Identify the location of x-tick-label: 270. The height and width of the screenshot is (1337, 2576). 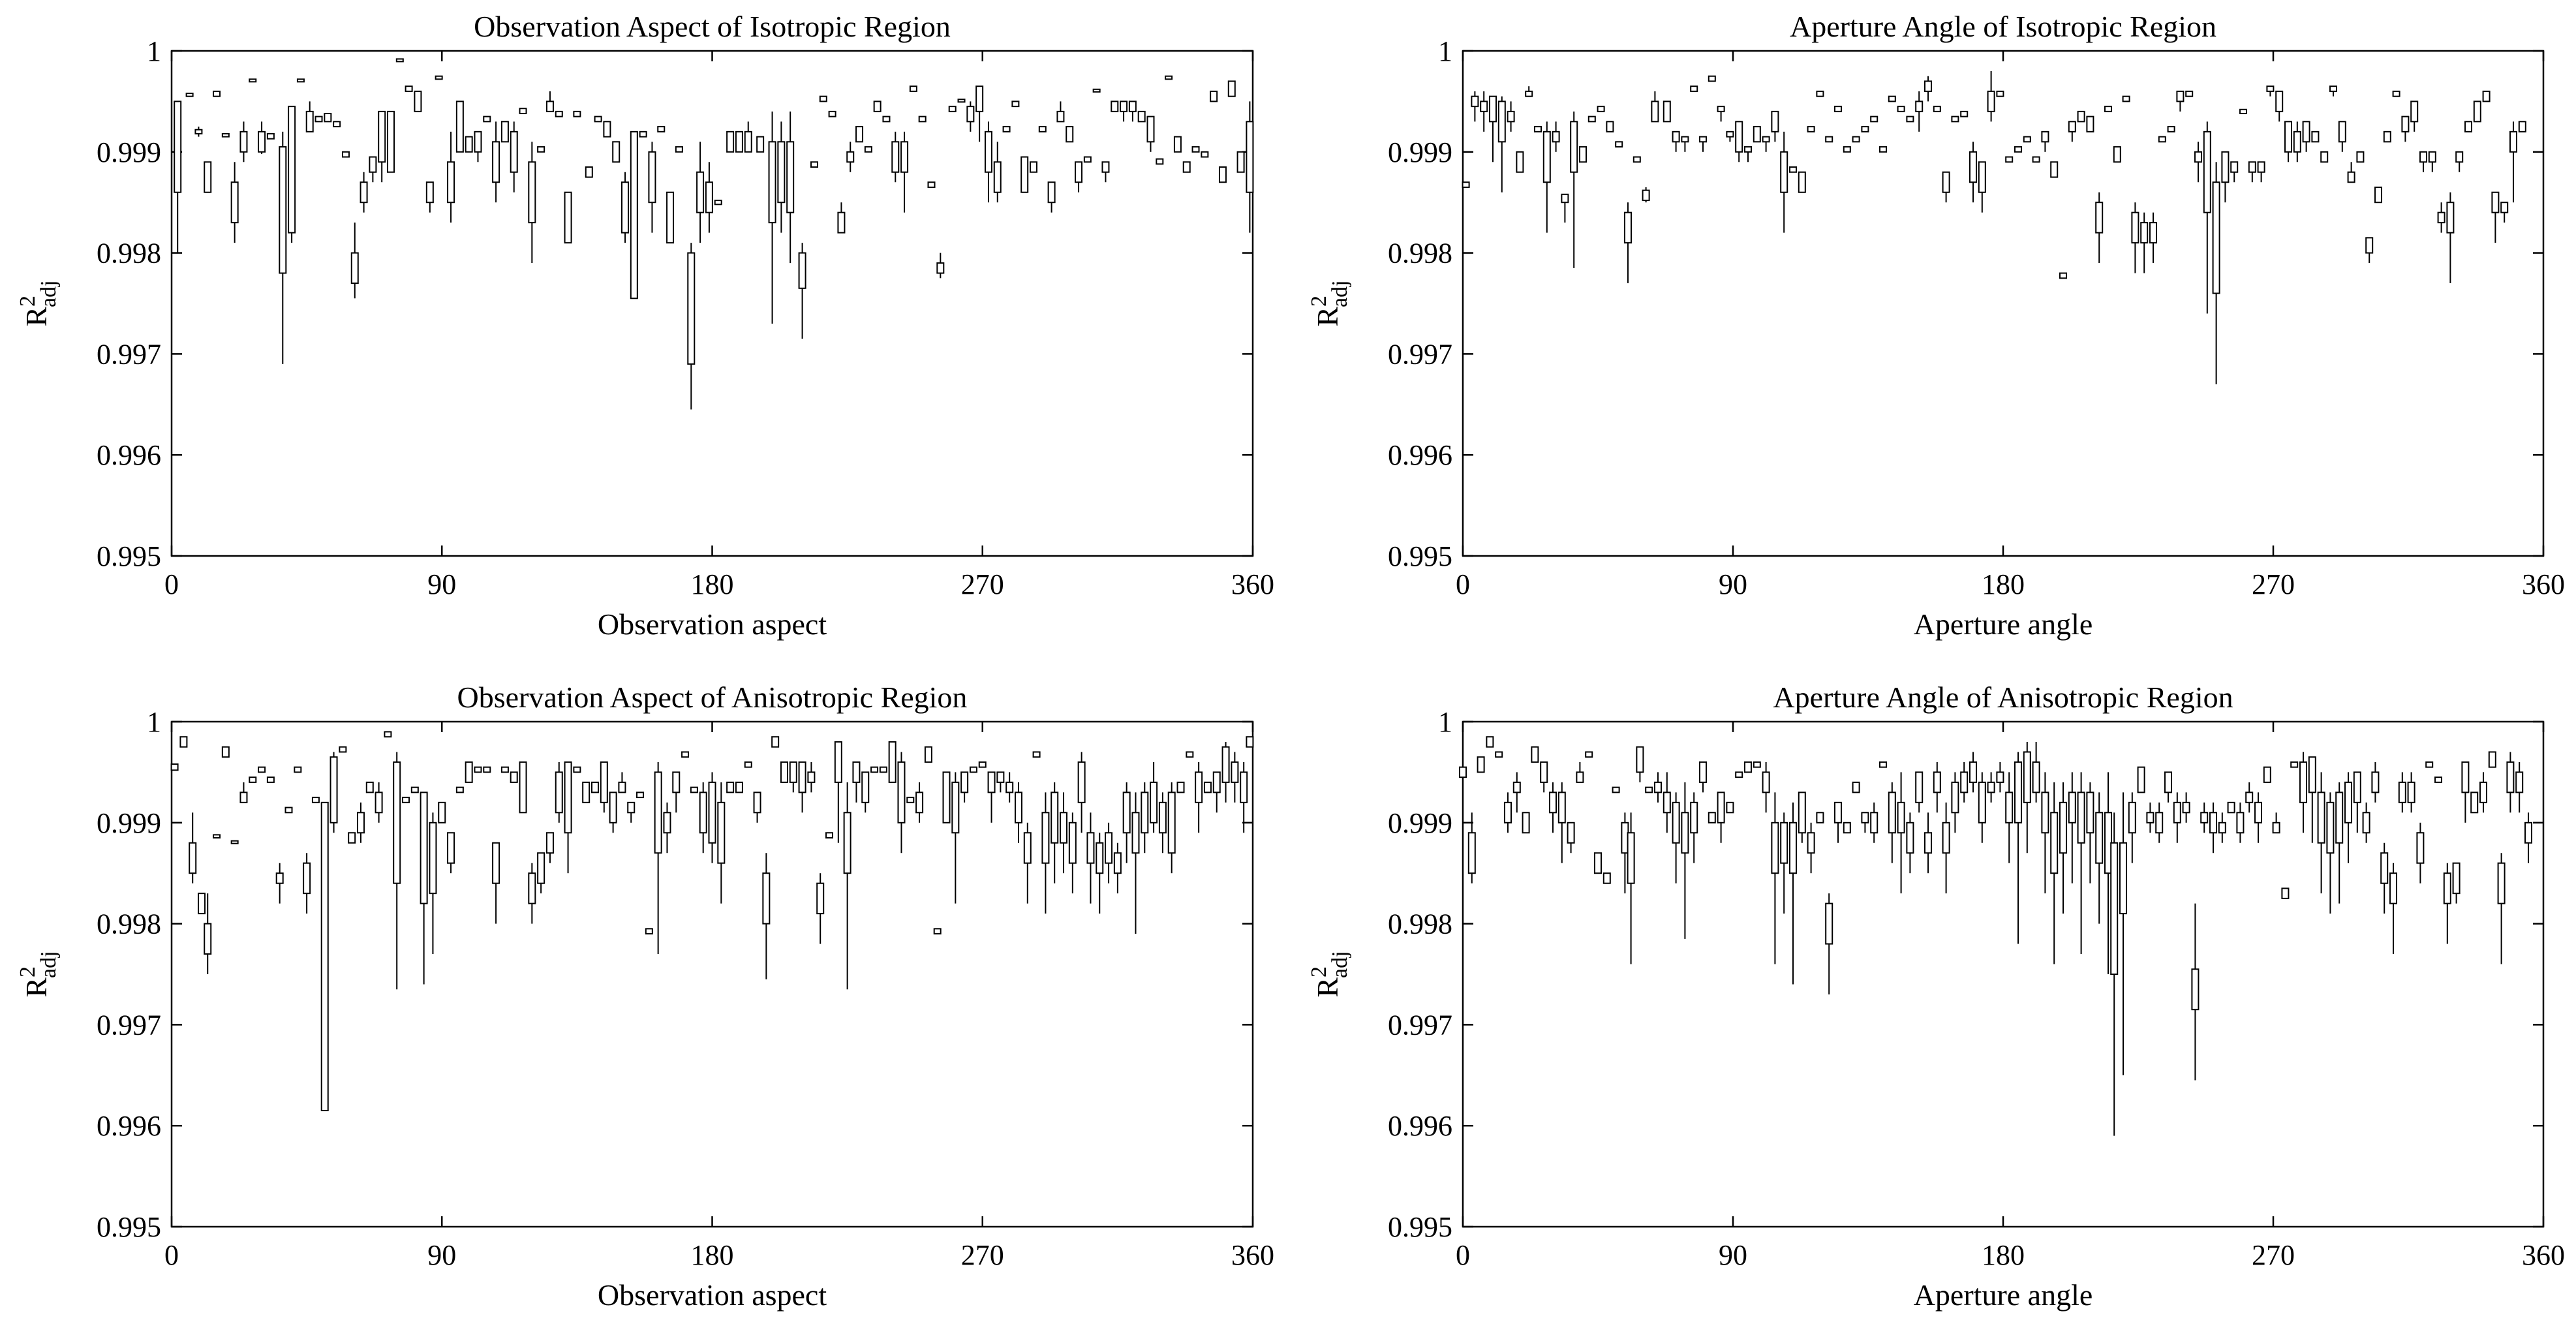
(982, 584).